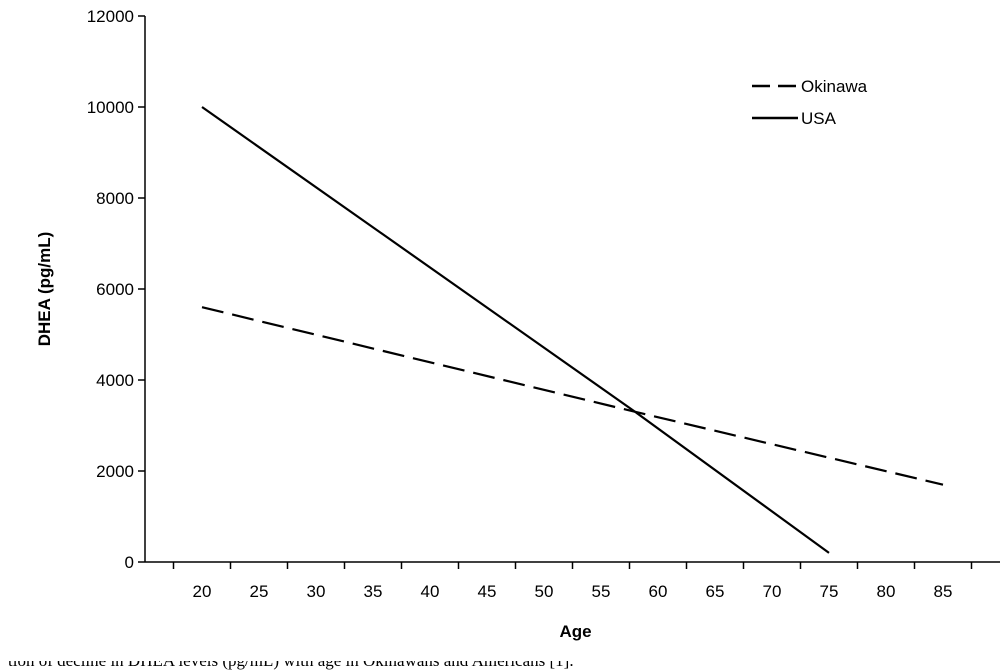 This screenshot has height=672, width=1002. Describe the element at coordinates (44, 289) in the screenshot. I see `y-axis-title: DHEA (pg/mL)` at that location.